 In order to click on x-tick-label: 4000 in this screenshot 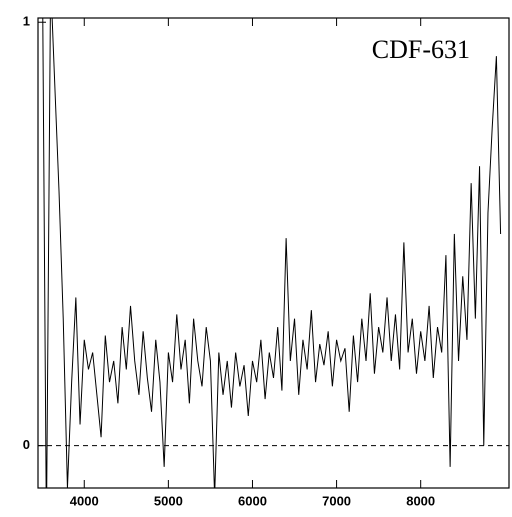, I will do `click(84, 500)`.